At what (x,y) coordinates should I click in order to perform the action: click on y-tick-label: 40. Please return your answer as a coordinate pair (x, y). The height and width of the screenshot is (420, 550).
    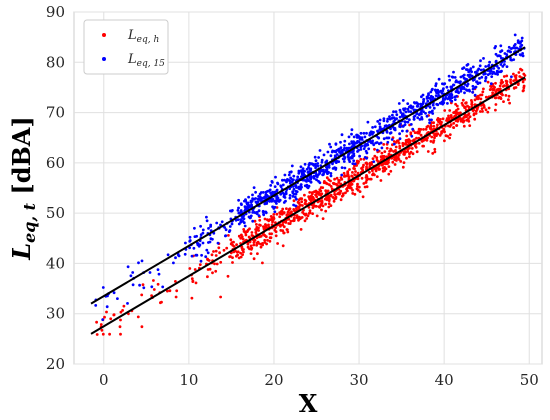
    Looking at the image, I should click on (55, 263).